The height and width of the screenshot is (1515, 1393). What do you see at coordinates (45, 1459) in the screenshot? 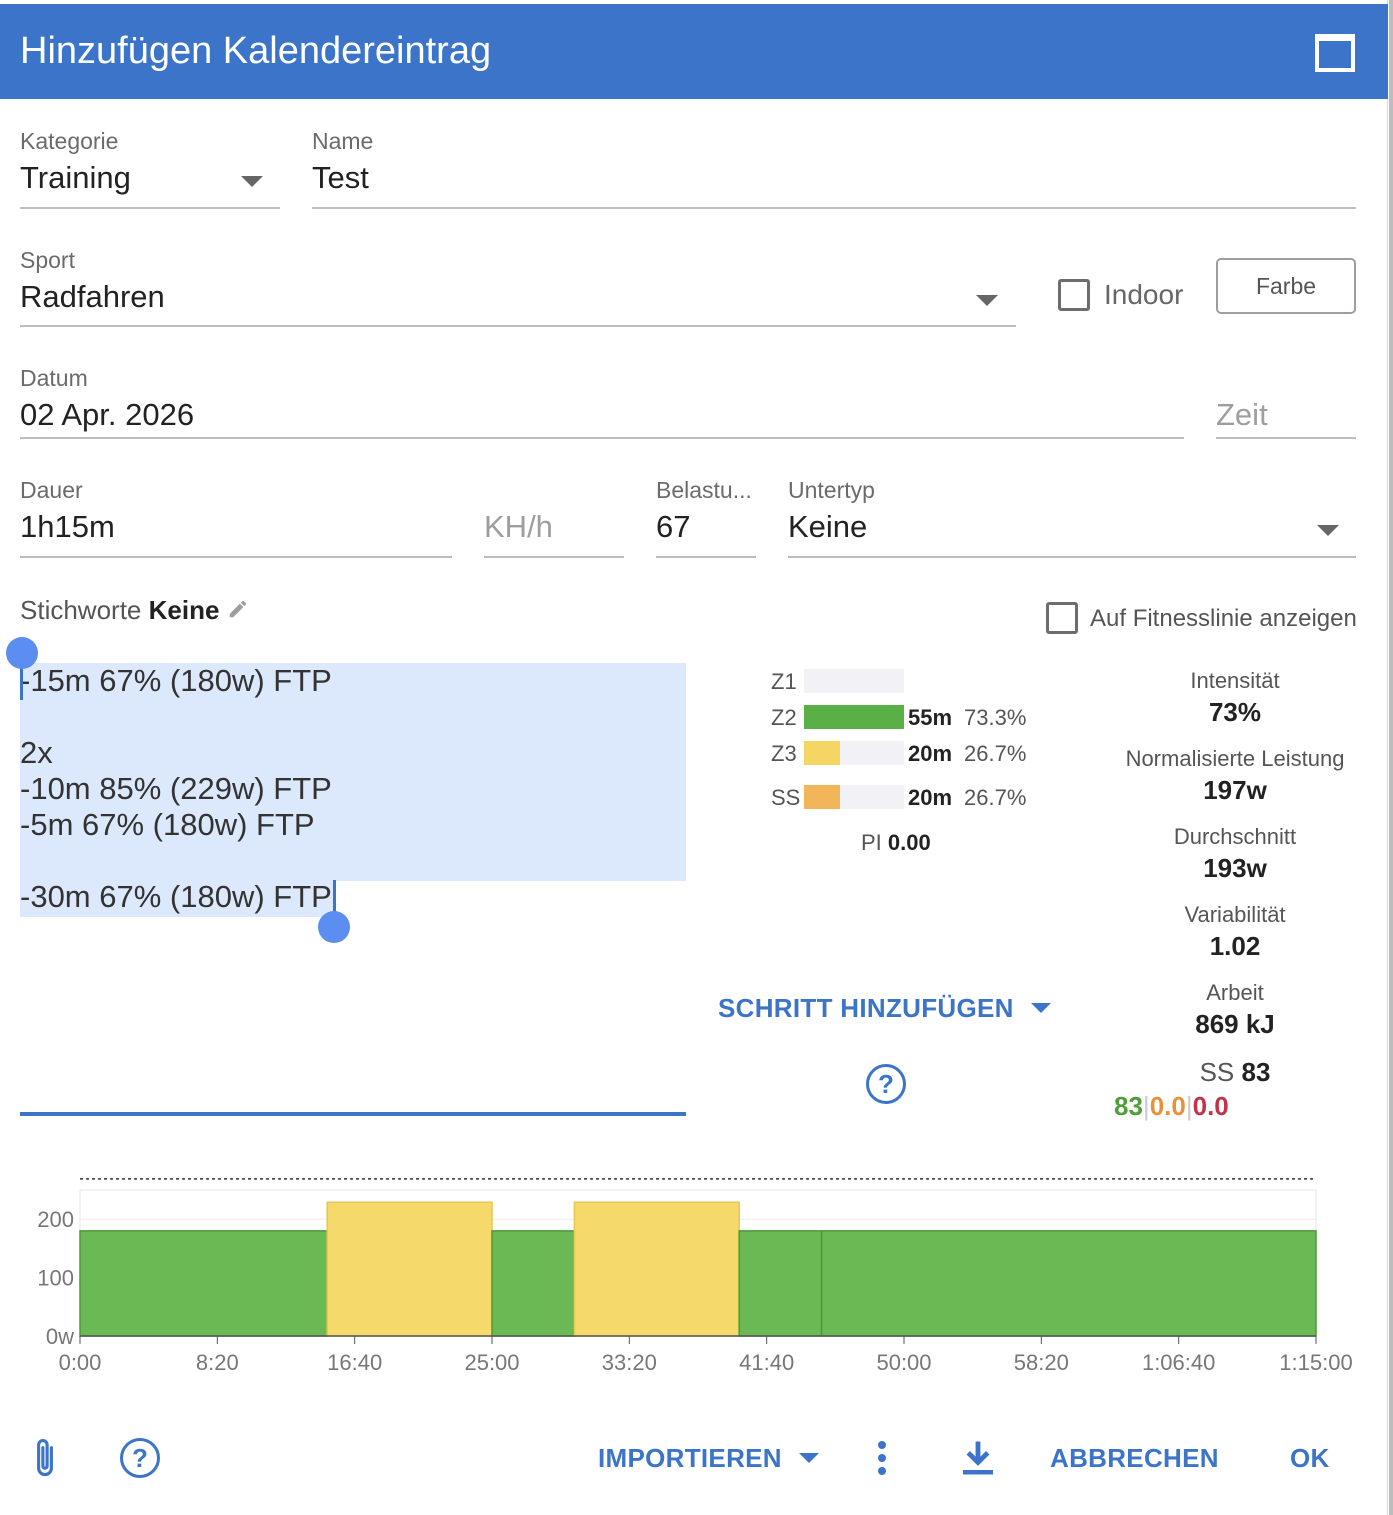
I see `paperclip-attach-icon` at bounding box center [45, 1459].